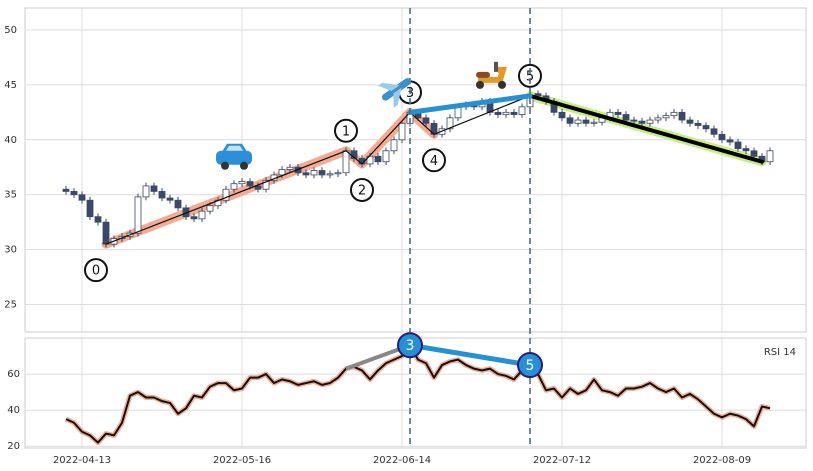 Image resolution: width=813 pixels, height=471 pixels. Describe the element at coordinates (10, 195) in the screenshot. I see `y-tick-label: 35` at that location.